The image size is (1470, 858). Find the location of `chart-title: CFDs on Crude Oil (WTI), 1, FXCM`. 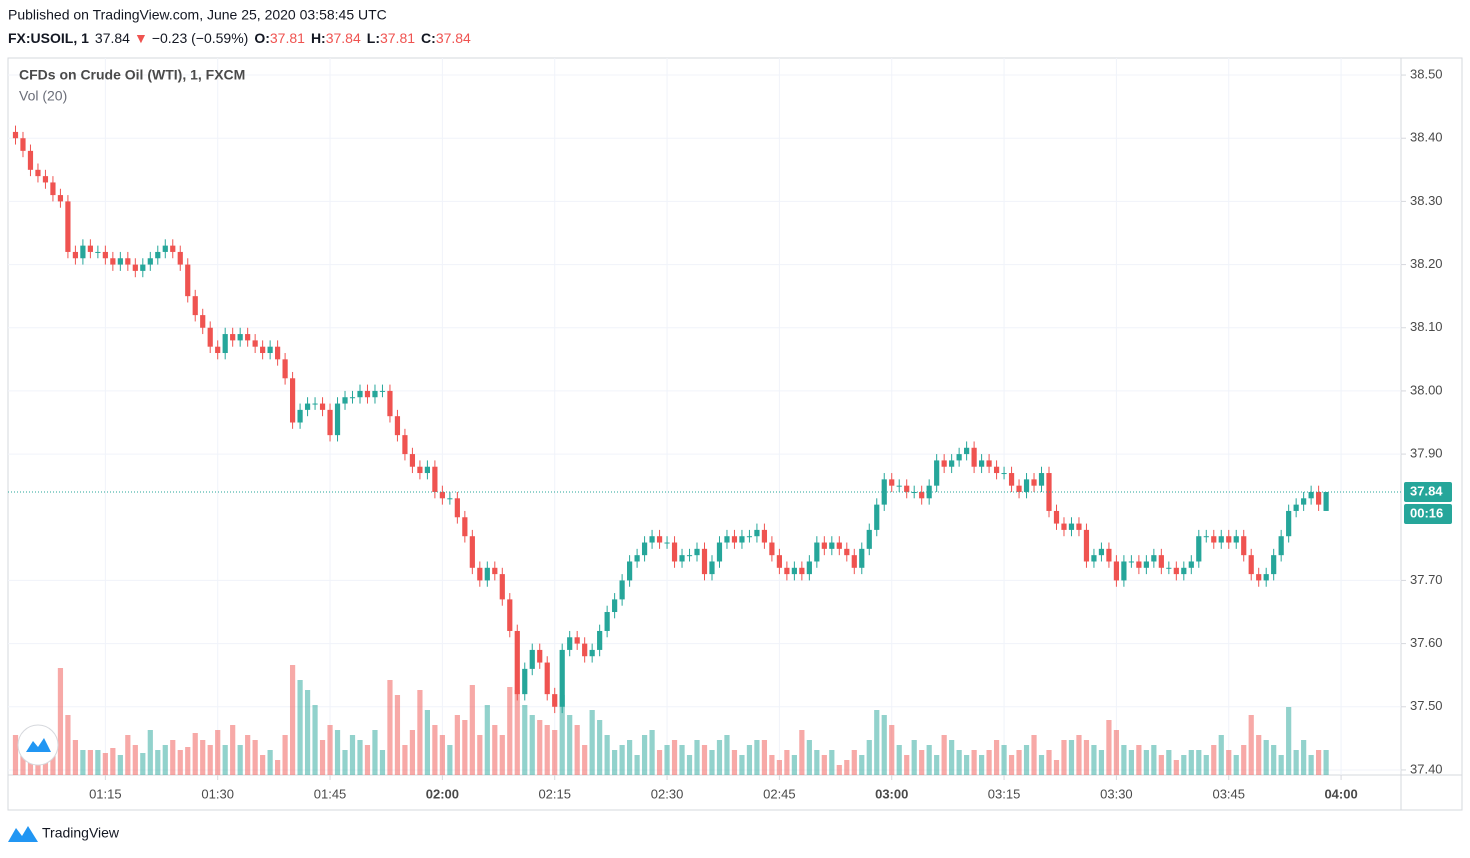

chart-title: CFDs on Crude Oil (WTI), 1, FXCM is located at coordinates (132, 75).